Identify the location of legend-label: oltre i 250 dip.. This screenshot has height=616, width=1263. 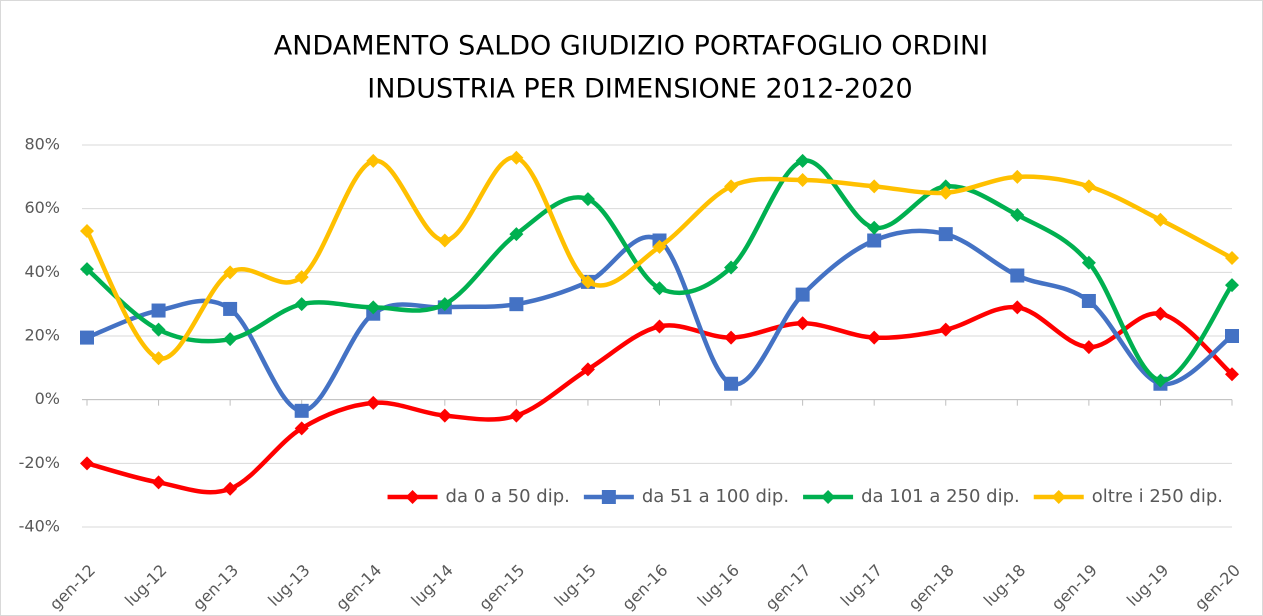
(1157, 496).